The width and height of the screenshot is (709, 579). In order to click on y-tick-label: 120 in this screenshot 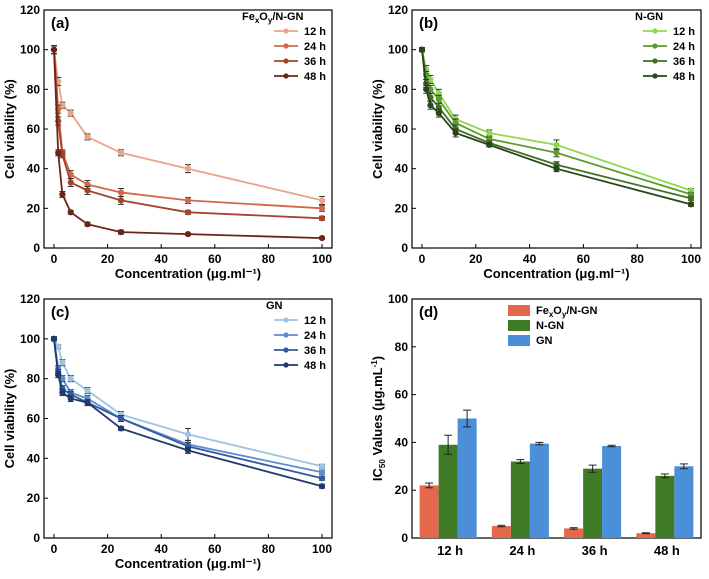, I will do `click(398, 10)`.